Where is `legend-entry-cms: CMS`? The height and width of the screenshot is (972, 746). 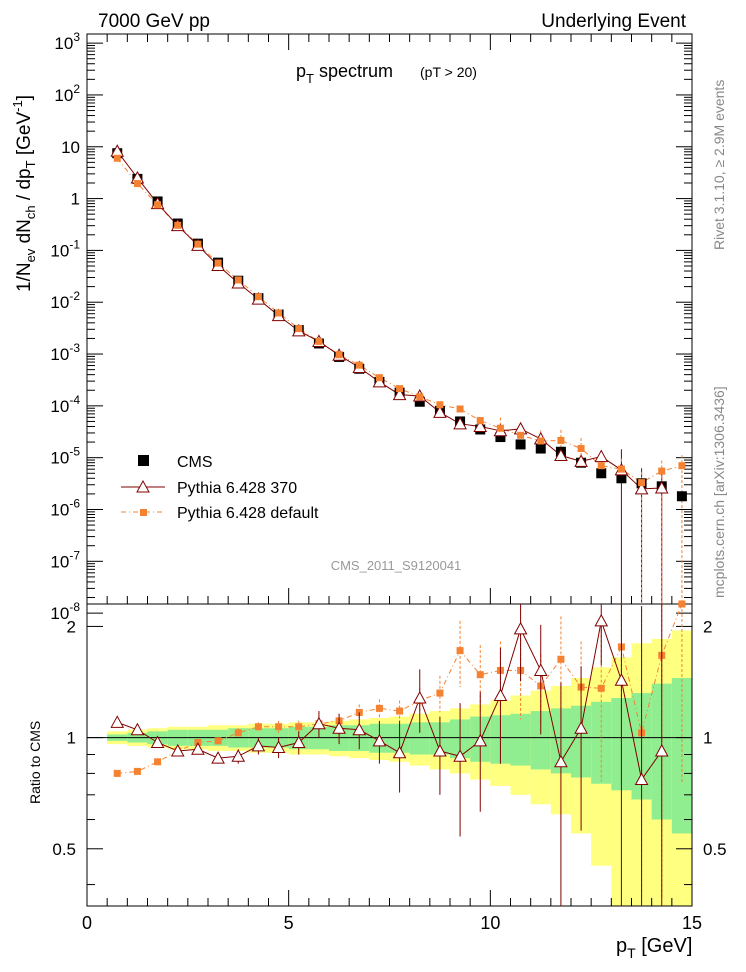
legend-entry-cms: CMS is located at coordinates (175, 462).